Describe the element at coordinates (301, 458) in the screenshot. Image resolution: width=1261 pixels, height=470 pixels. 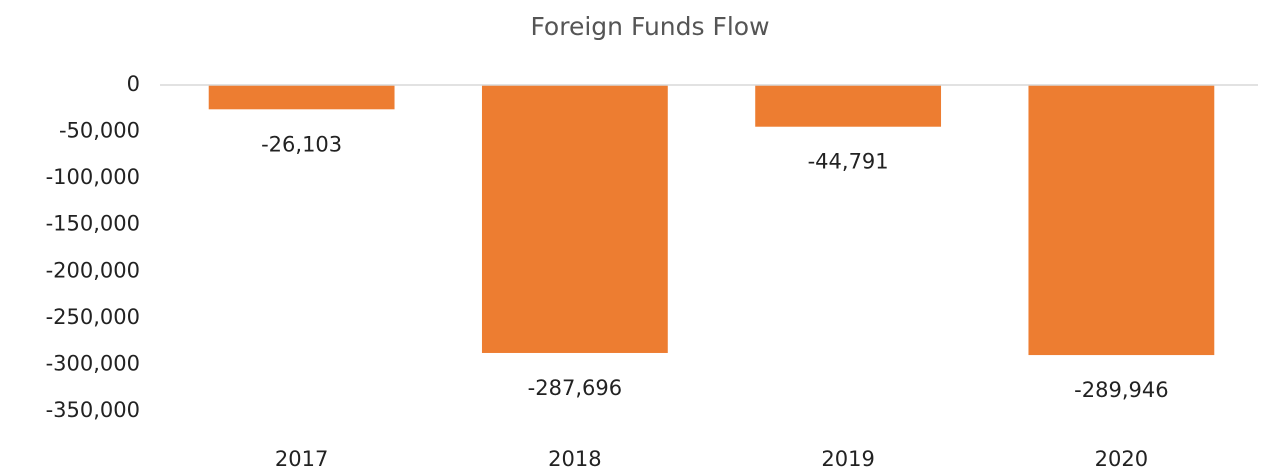
I see `x-tick-label: 2017` at that location.